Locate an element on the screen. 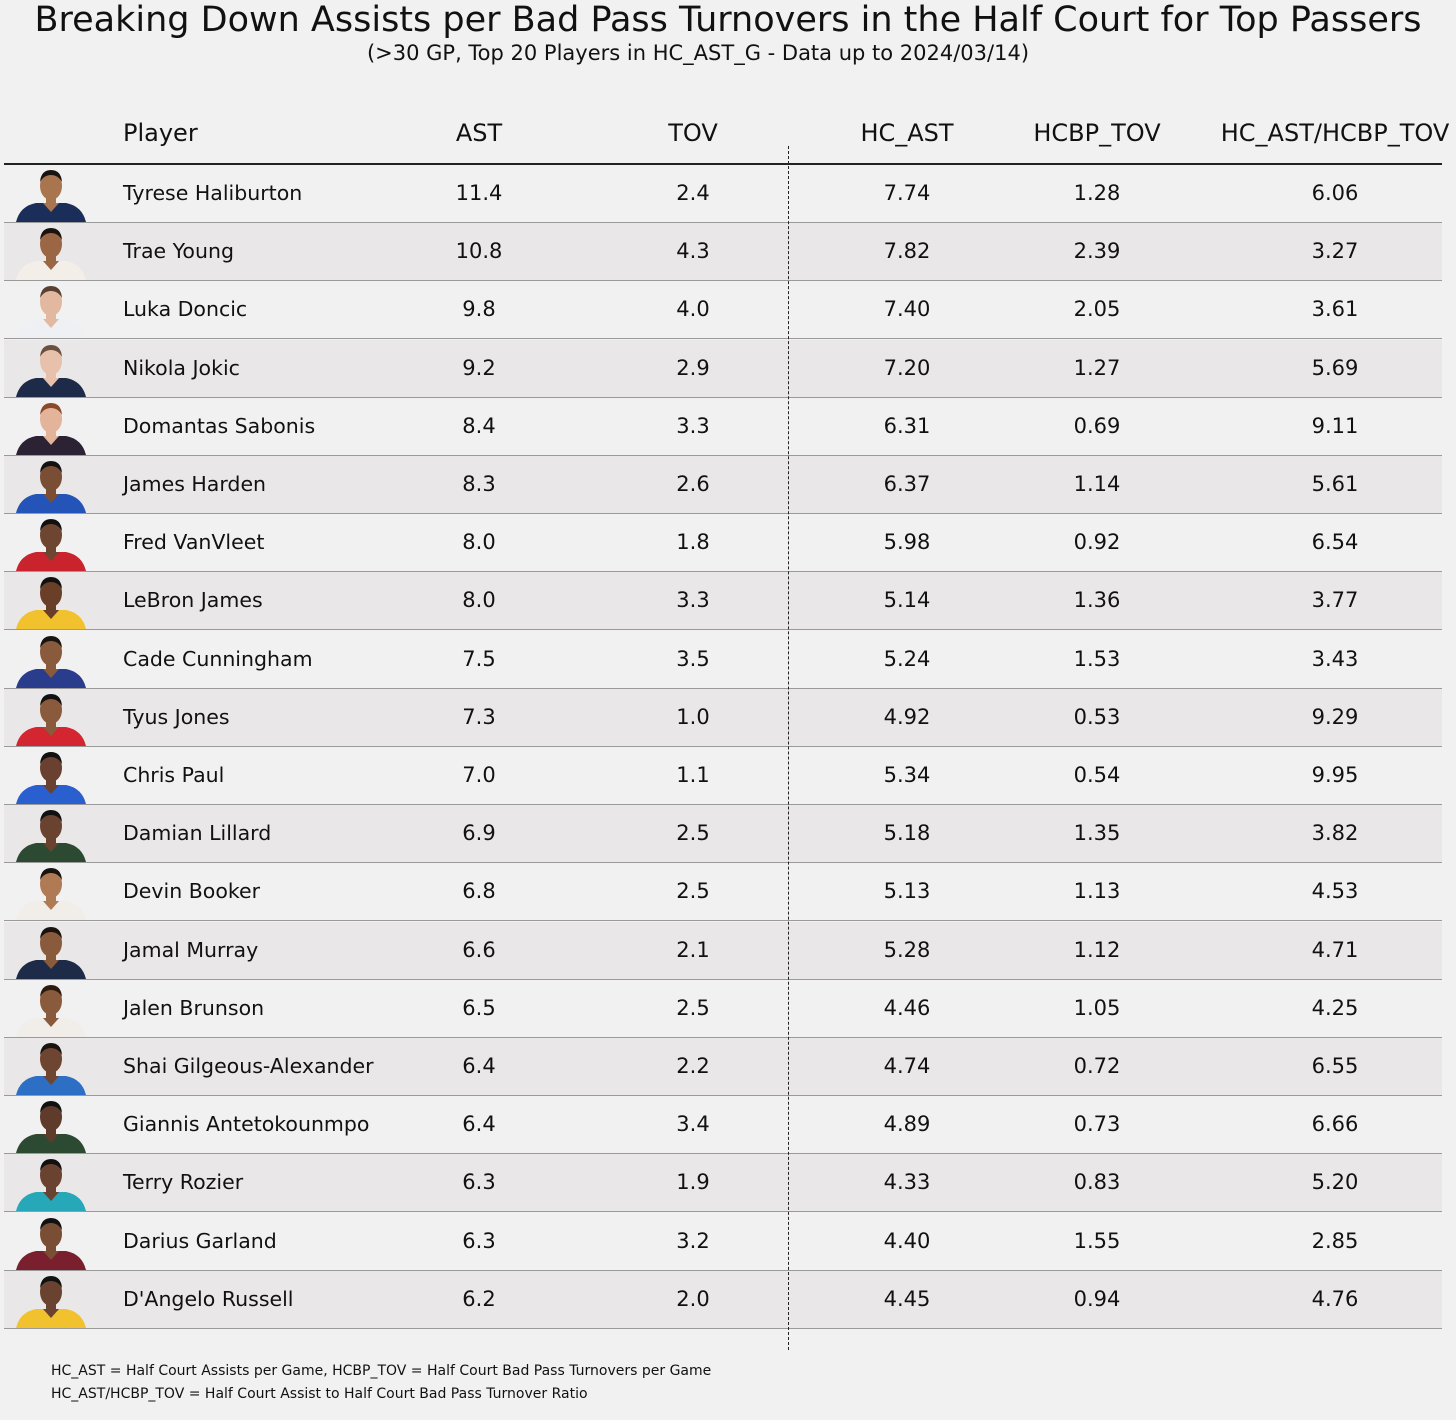 Image resolution: width=1456 pixels, height=1420 pixels. table-row: Luka Doncic 9.8 4.0 7.40 2.05 3.61 is located at coordinates (723, 310).